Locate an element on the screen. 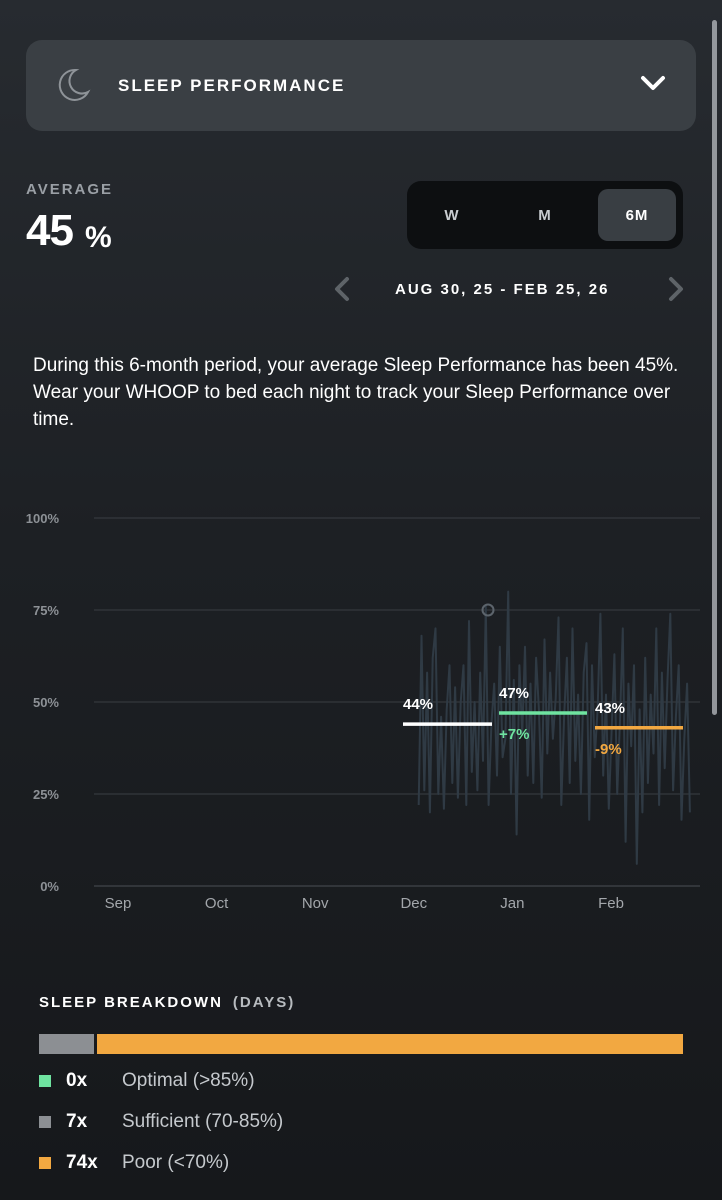  legend-optimal: 0x Optimal (>85%) is located at coordinates (147, 1081).